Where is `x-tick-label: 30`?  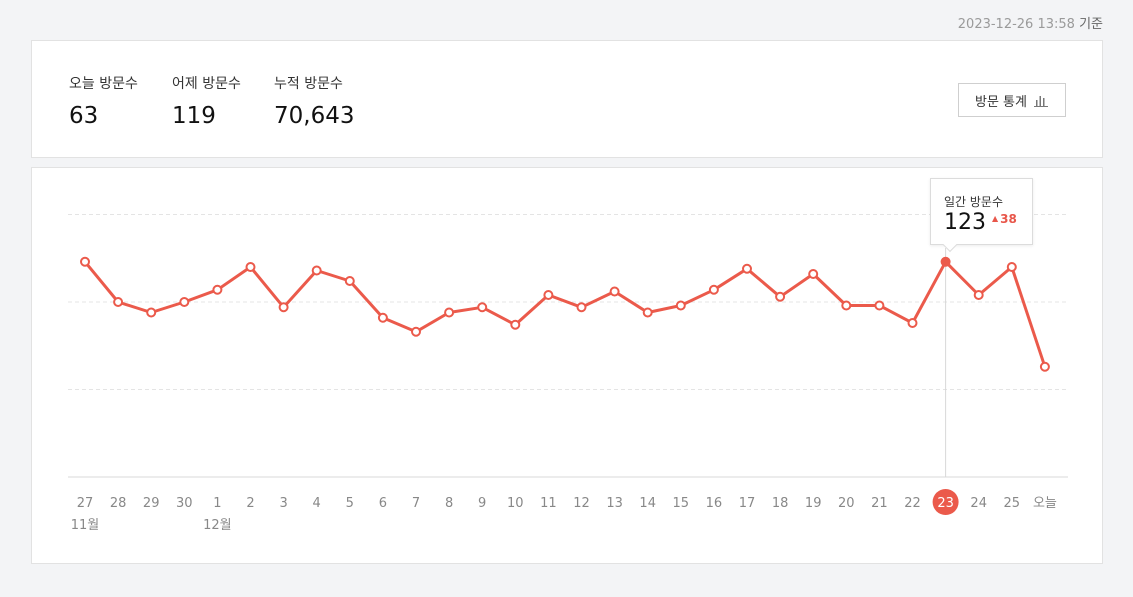 x-tick-label: 30 is located at coordinates (184, 503).